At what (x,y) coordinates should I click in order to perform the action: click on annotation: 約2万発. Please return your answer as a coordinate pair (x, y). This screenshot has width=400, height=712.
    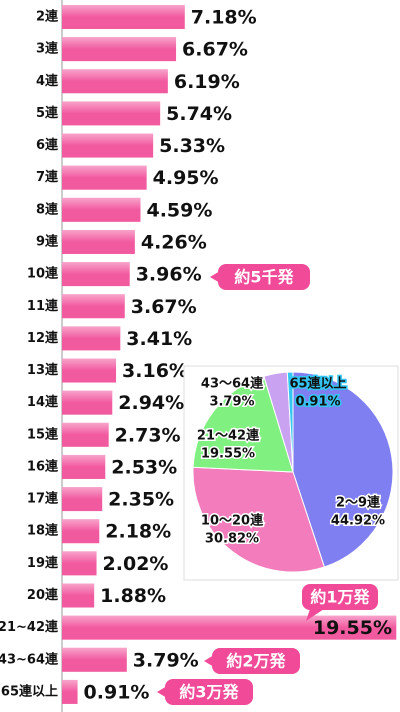
    Looking at the image, I should click on (256, 661).